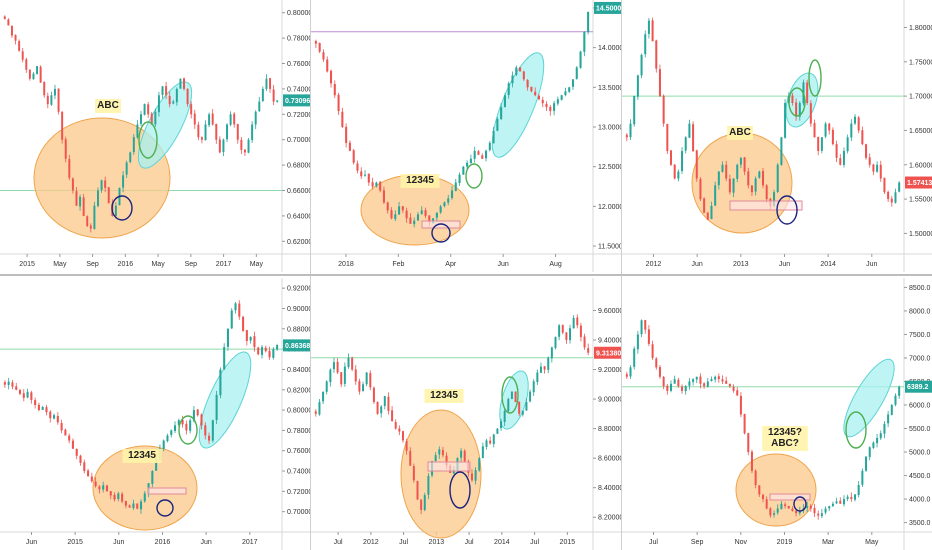  I want to click on y-tick-label: 0.62000, so click(298, 242).